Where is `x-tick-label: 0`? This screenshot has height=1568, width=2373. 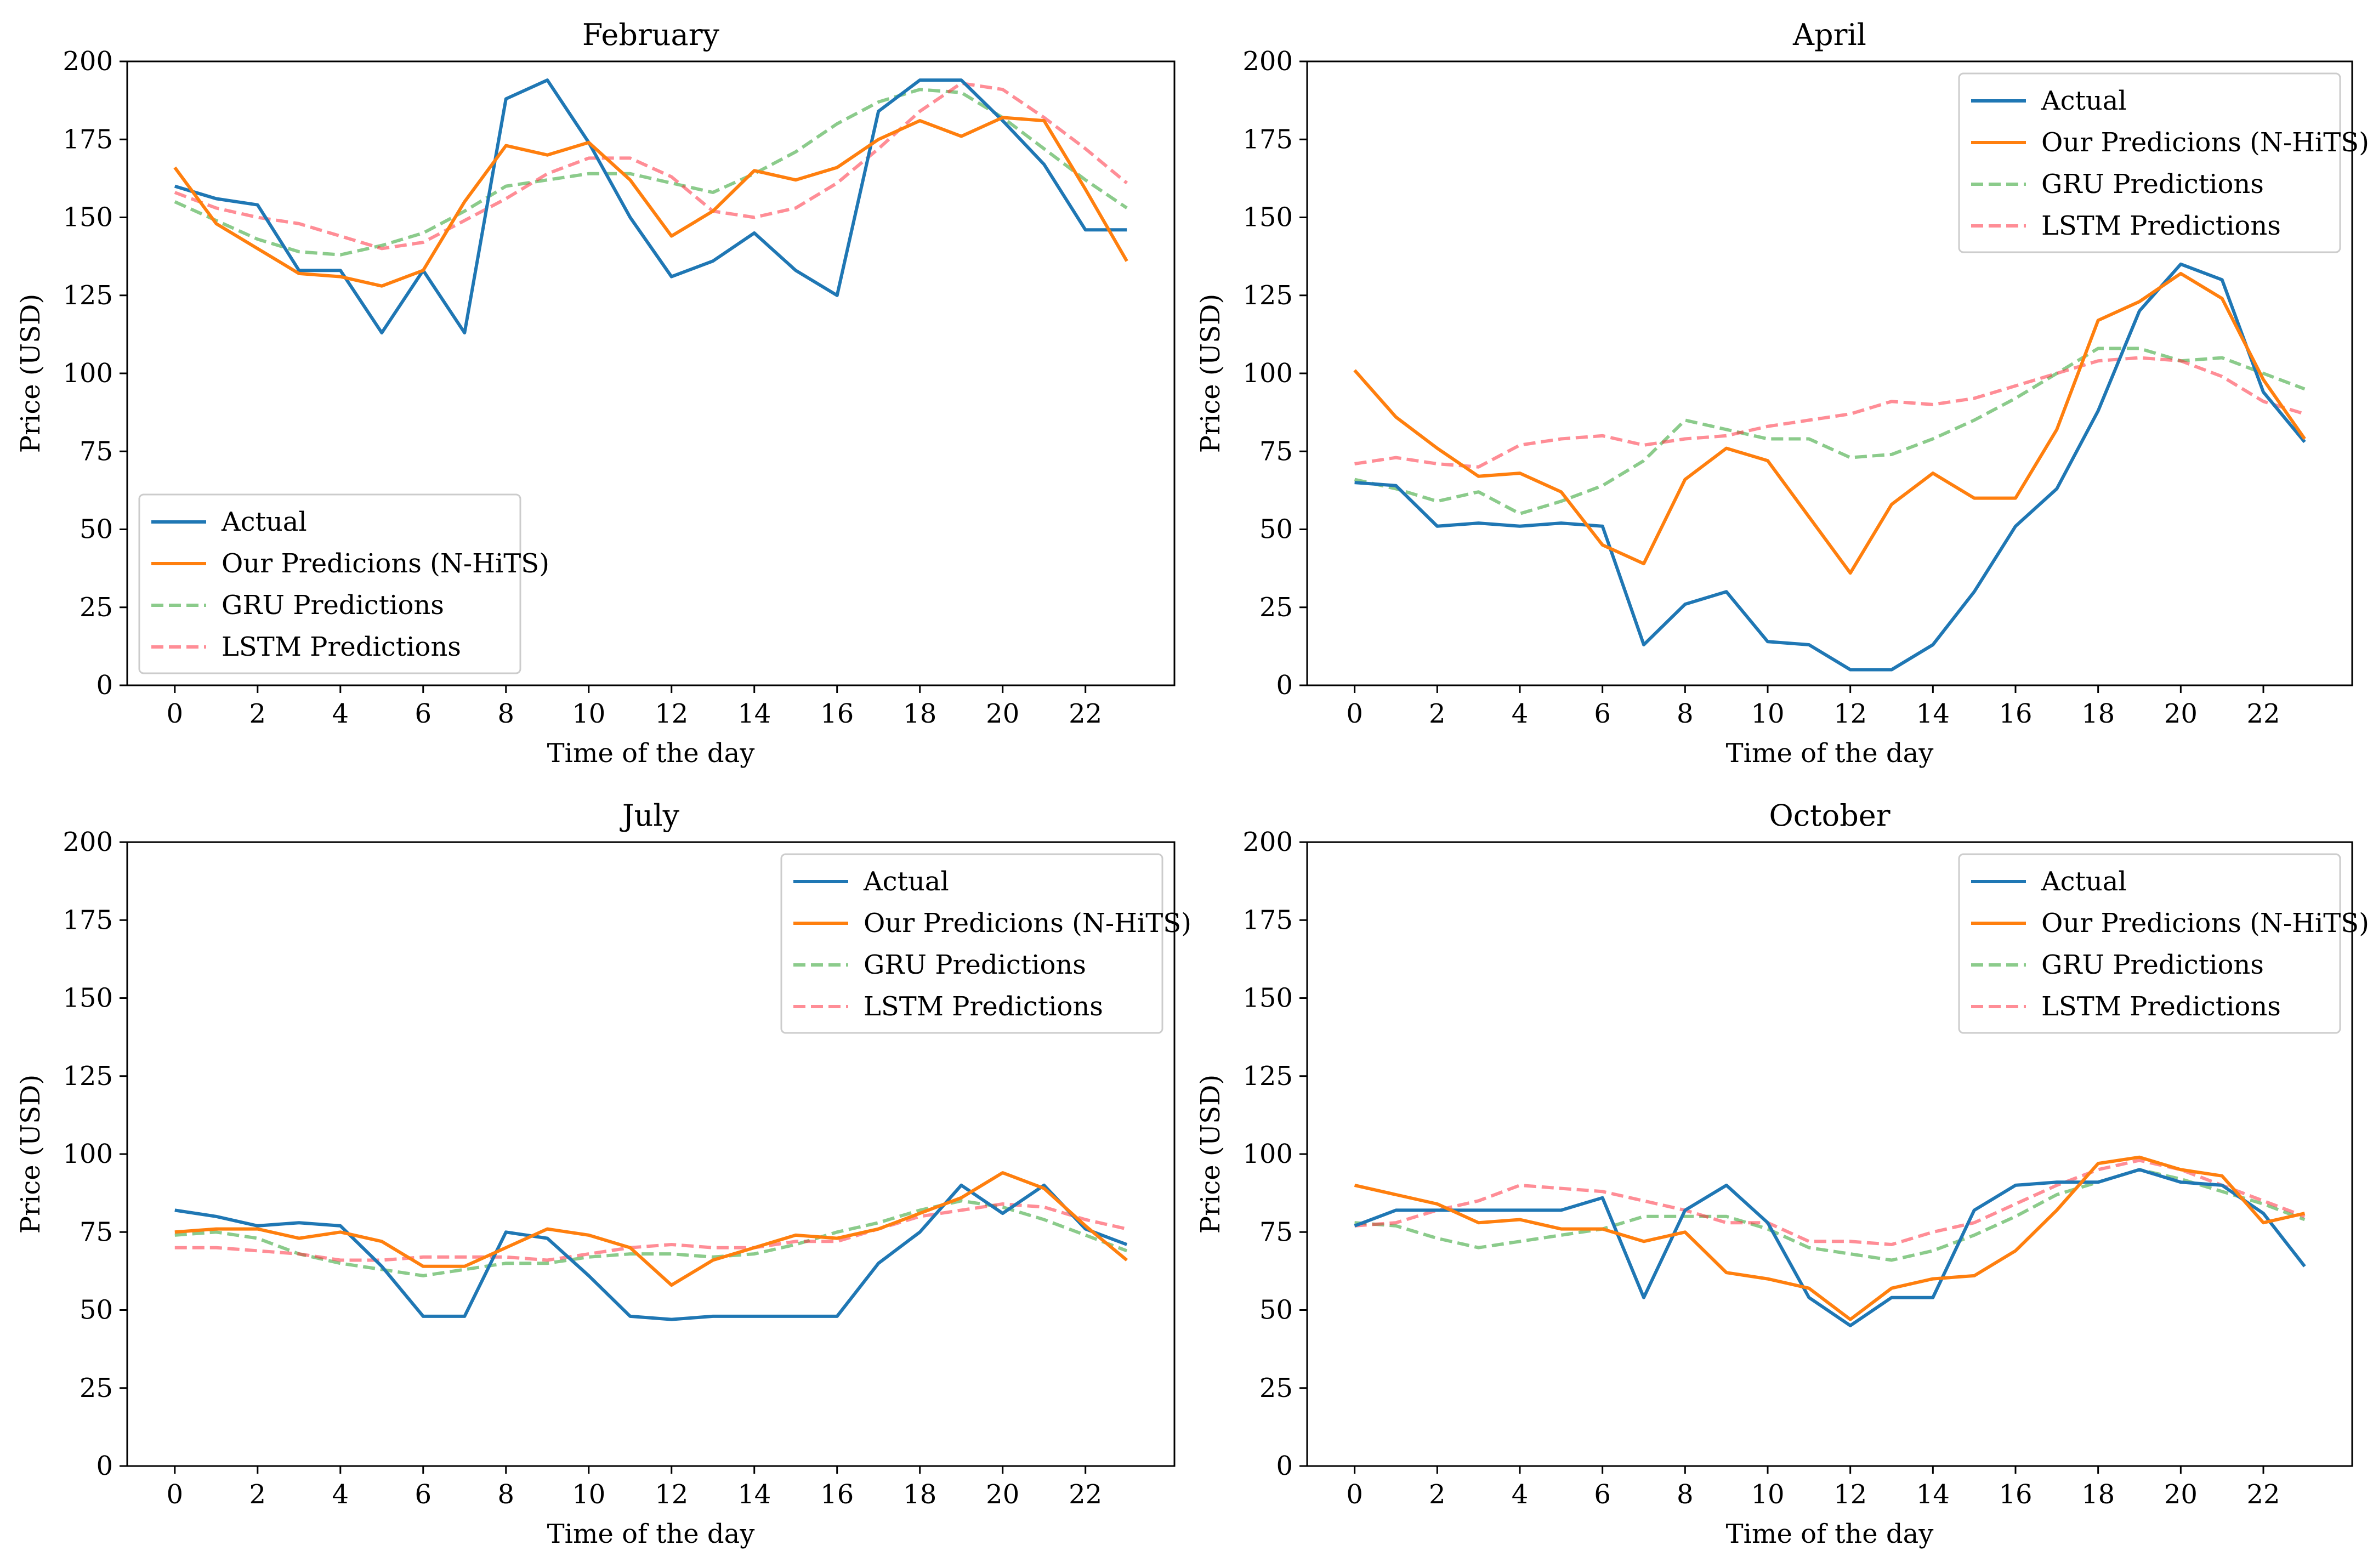
x-tick-label: 0 is located at coordinates (176, 1494).